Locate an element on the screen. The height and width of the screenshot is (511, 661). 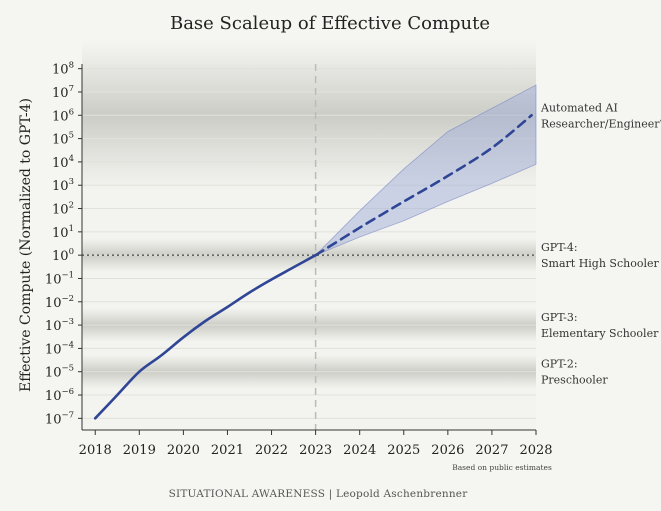
y-tick-label: 10⁻⁴ is located at coordinates (59, 348).